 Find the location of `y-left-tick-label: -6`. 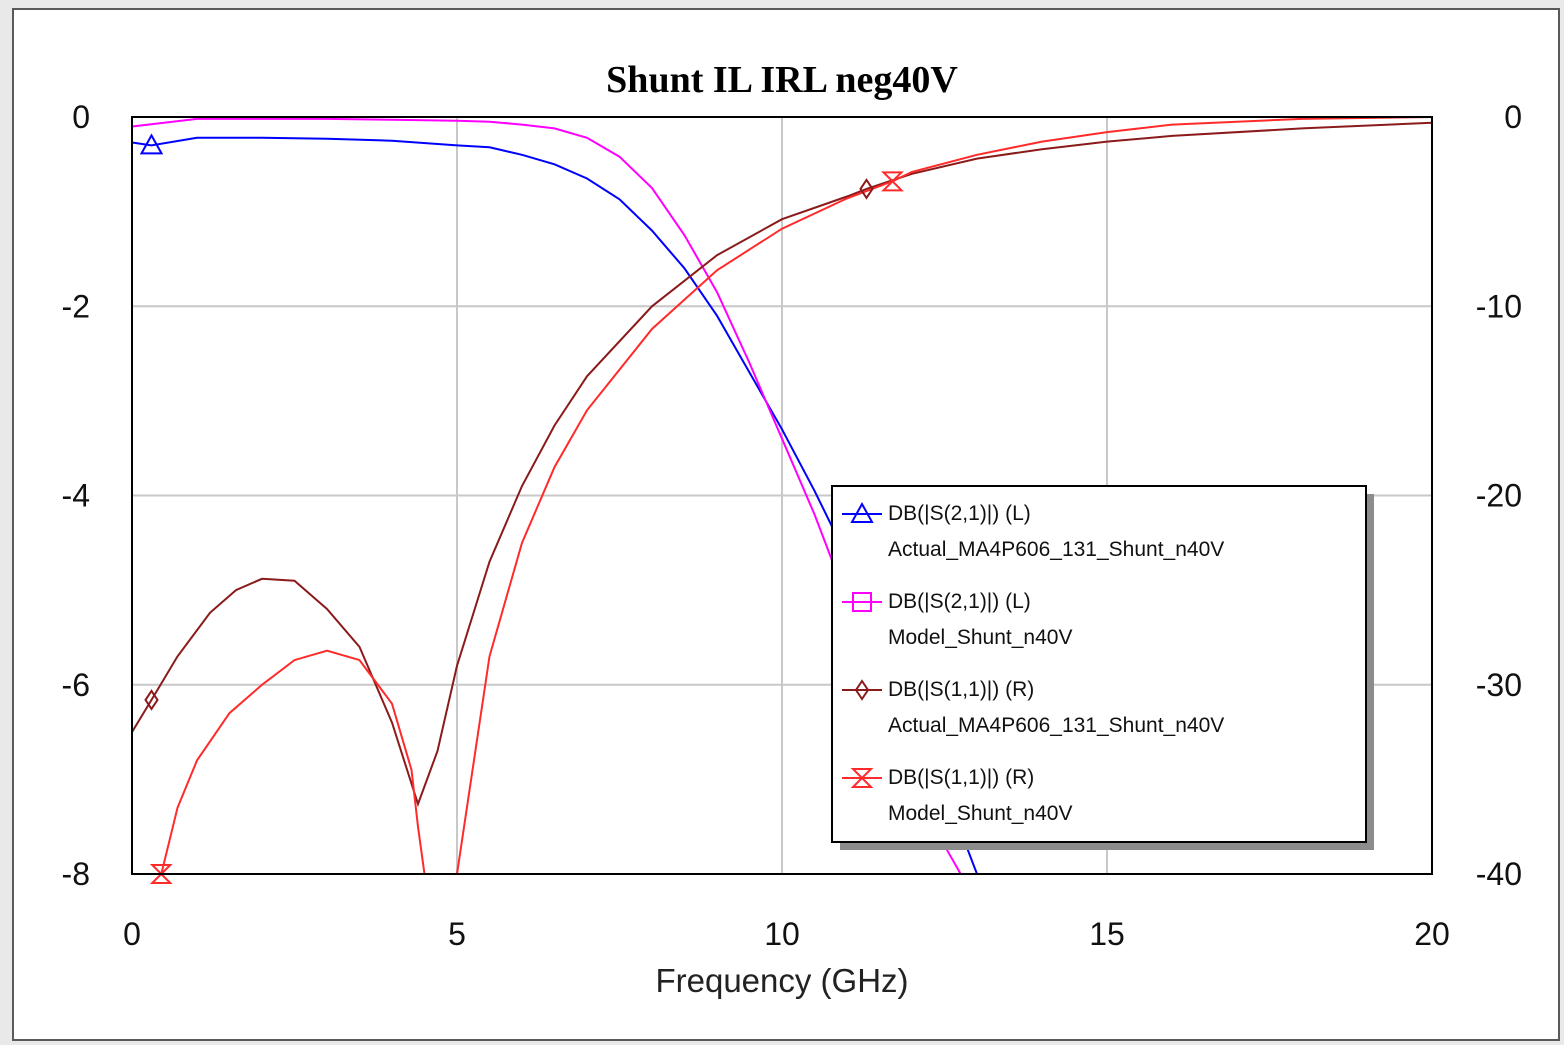

y-left-tick-label: -6 is located at coordinates (76, 685).